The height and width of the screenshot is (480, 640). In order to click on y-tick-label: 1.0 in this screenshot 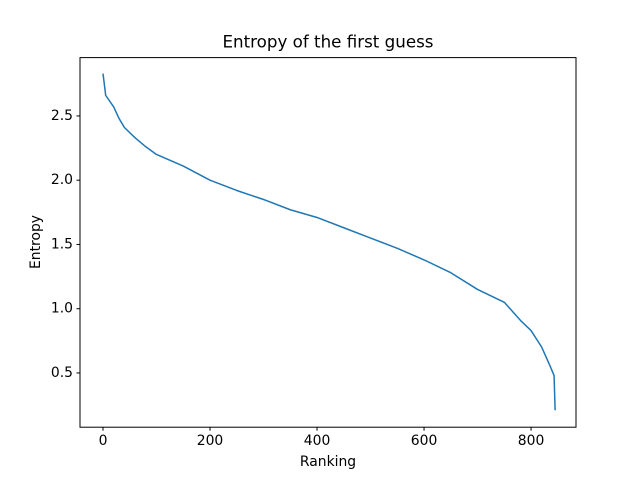, I will do `click(62, 309)`.